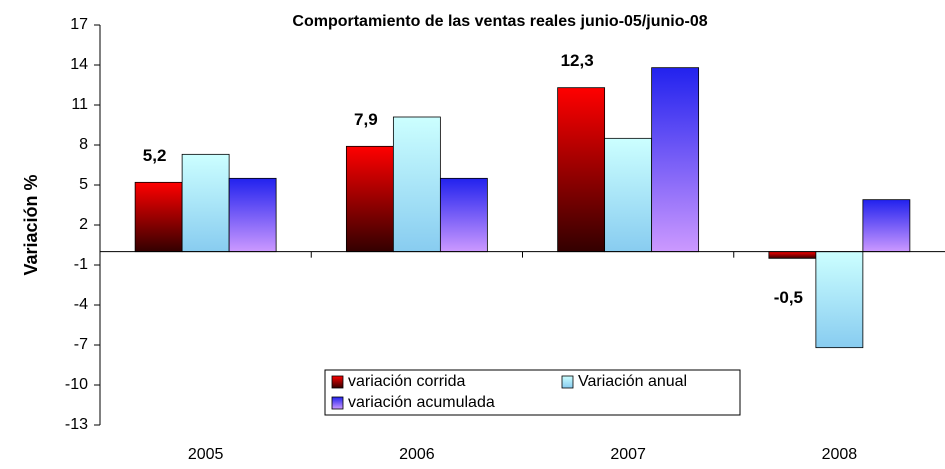 Image resolution: width=945 pixels, height=469 pixels. What do you see at coordinates (628, 454) in the screenshot?
I see `x-tick-label: 2007` at bounding box center [628, 454].